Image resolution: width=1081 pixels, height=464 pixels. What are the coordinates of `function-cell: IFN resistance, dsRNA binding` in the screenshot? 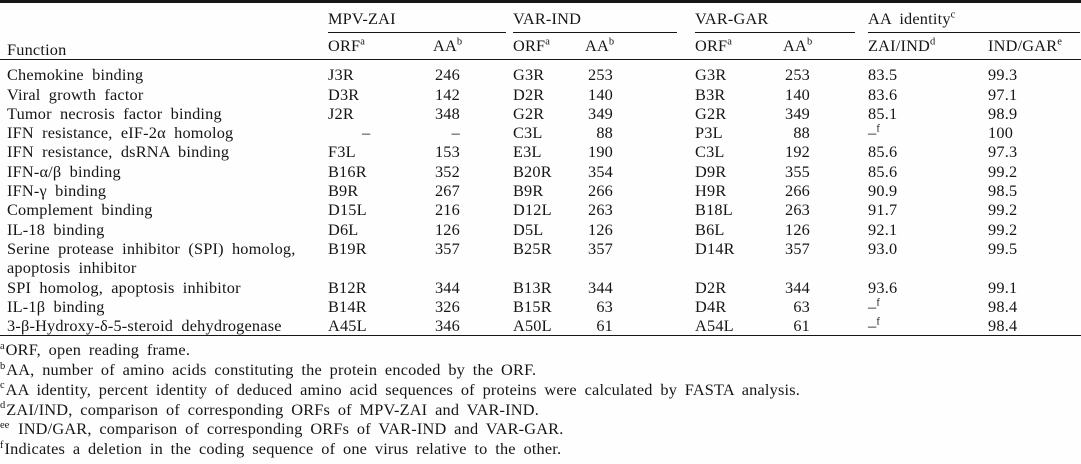 It's located at (118, 152).